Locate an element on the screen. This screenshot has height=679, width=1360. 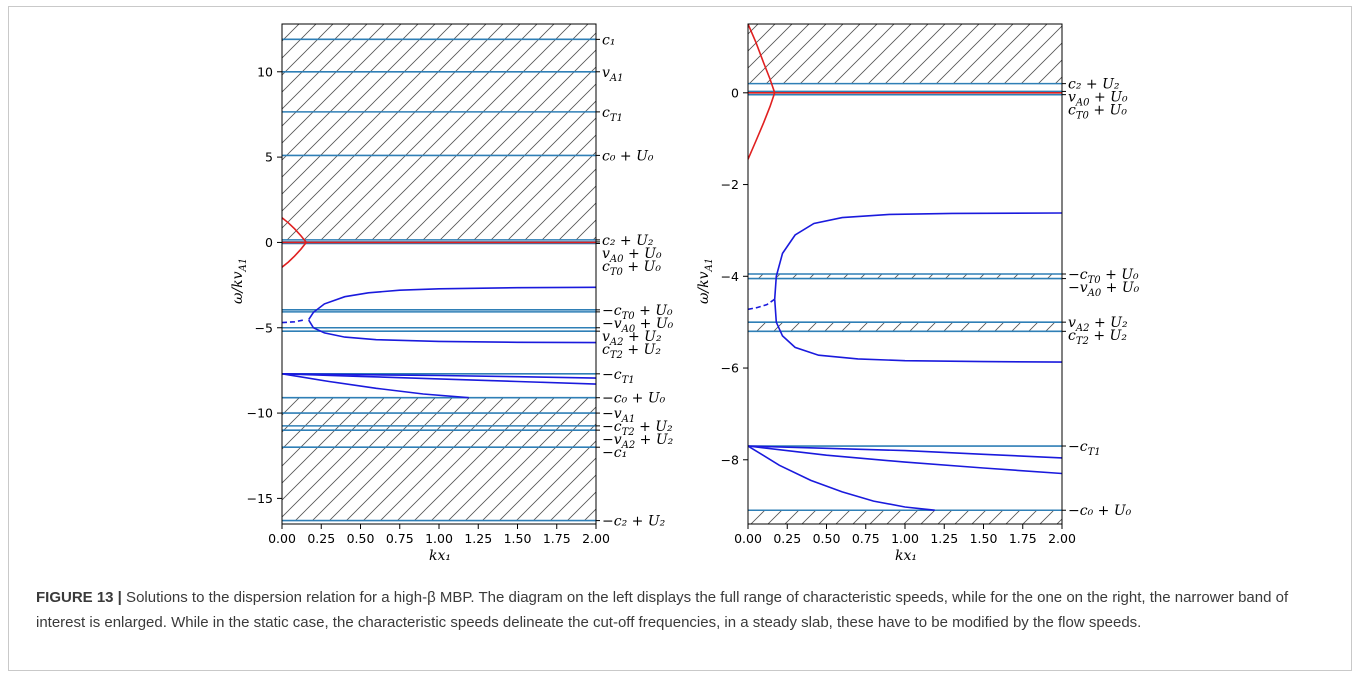
right-x-tick-label: 1.50 is located at coordinates (984, 538).